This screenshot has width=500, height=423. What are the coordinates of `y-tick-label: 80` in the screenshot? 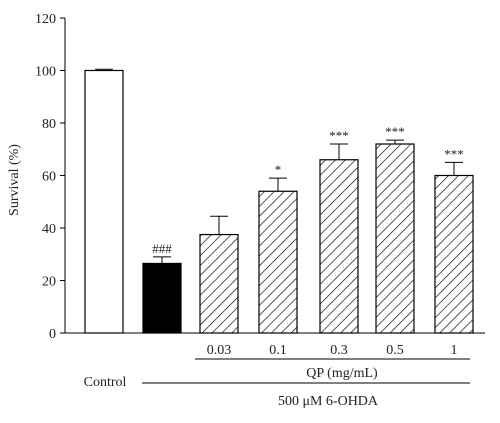 It's located at (49, 124).